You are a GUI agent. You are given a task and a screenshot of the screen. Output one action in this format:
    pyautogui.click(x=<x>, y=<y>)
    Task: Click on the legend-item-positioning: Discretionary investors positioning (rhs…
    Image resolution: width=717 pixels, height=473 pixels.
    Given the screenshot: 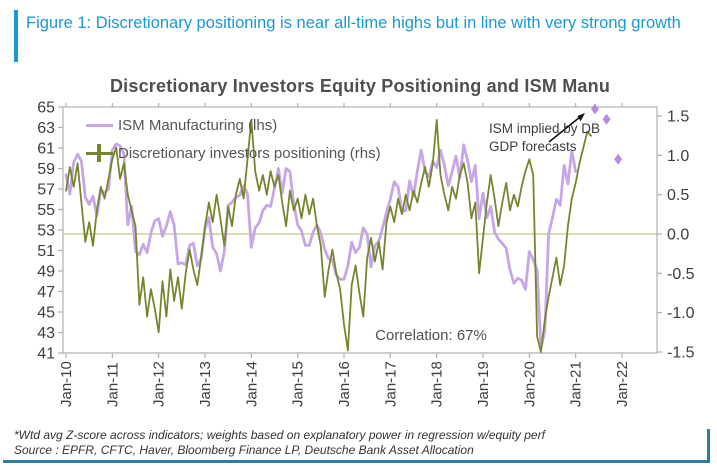 What is the action you would take?
    pyautogui.click(x=233, y=153)
    